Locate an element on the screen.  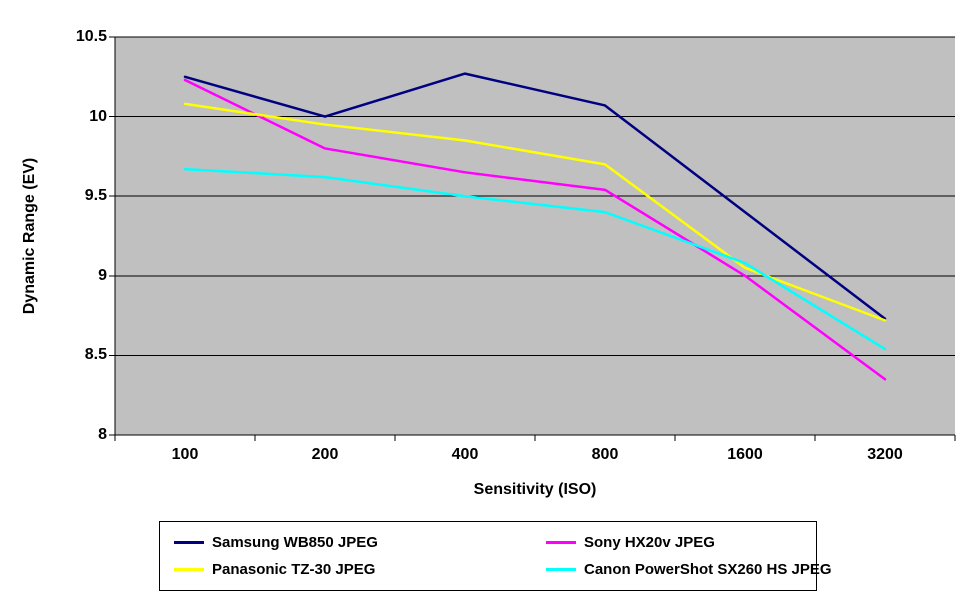
legend-item: Samsung WB850 JPEG is located at coordinates (360, 542).